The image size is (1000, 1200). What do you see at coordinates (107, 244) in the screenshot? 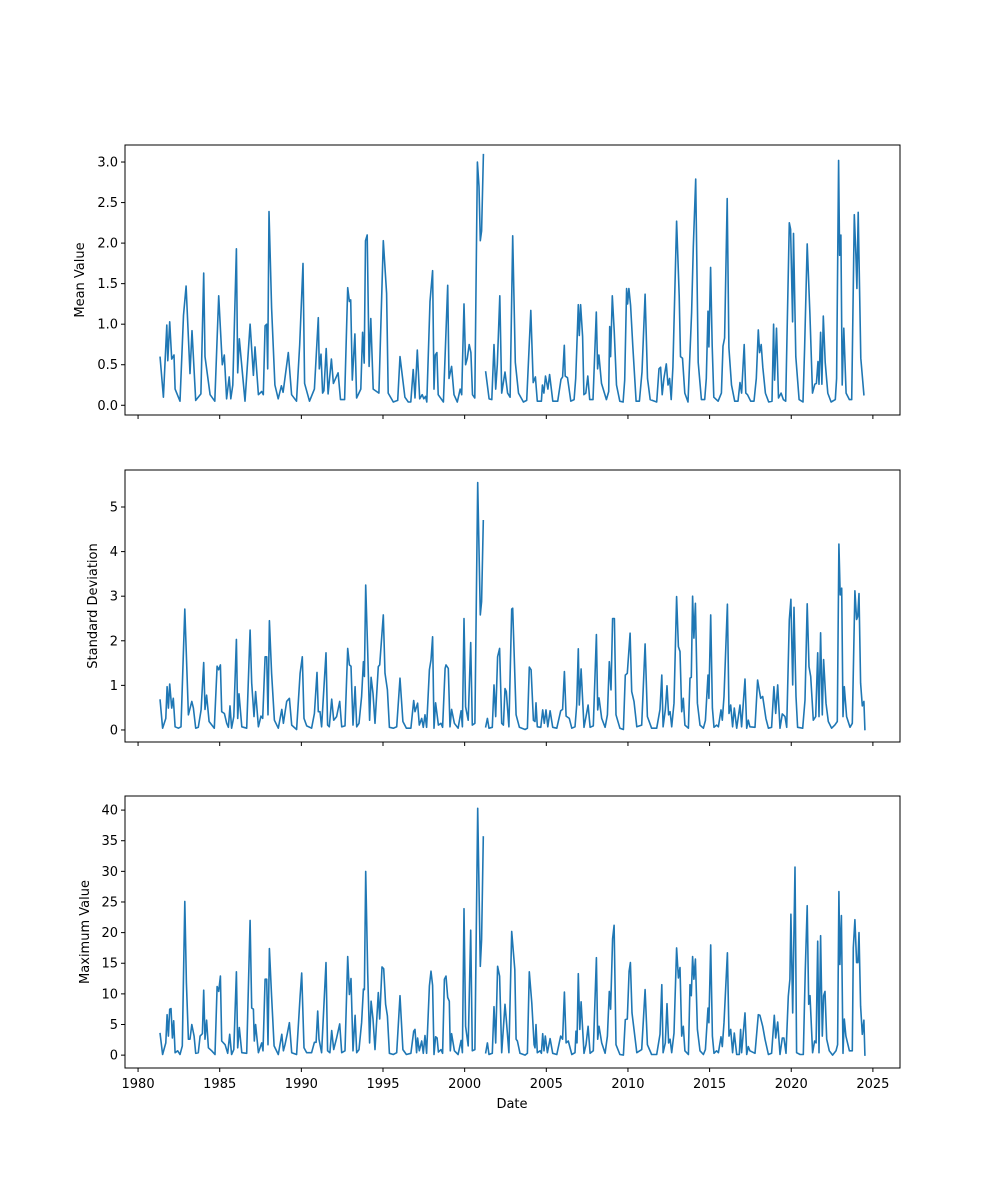
I see `y-tick-label: 2.0` at bounding box center [107, 244].